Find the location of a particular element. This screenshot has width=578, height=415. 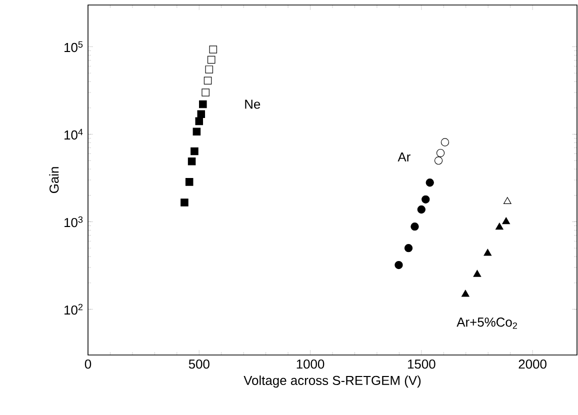

series-label: Ar is located at coordinates (404, 157).